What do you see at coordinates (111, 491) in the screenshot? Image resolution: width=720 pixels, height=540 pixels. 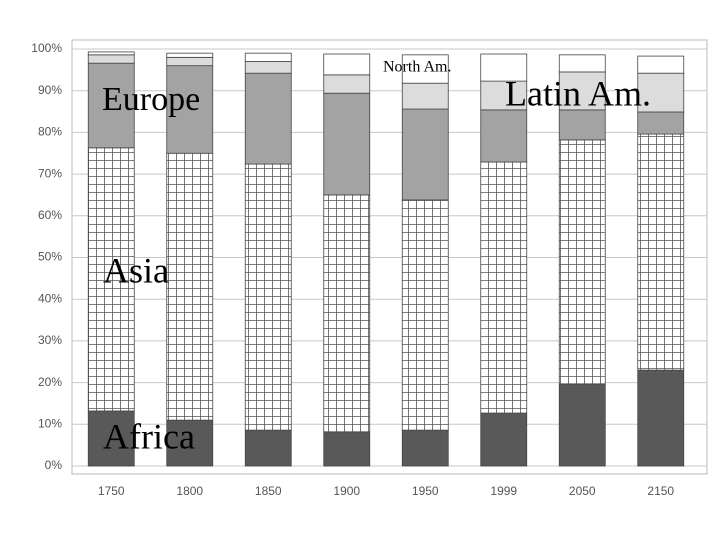 I see `x-tick-label: 1750` at bounding box center [111, 491].